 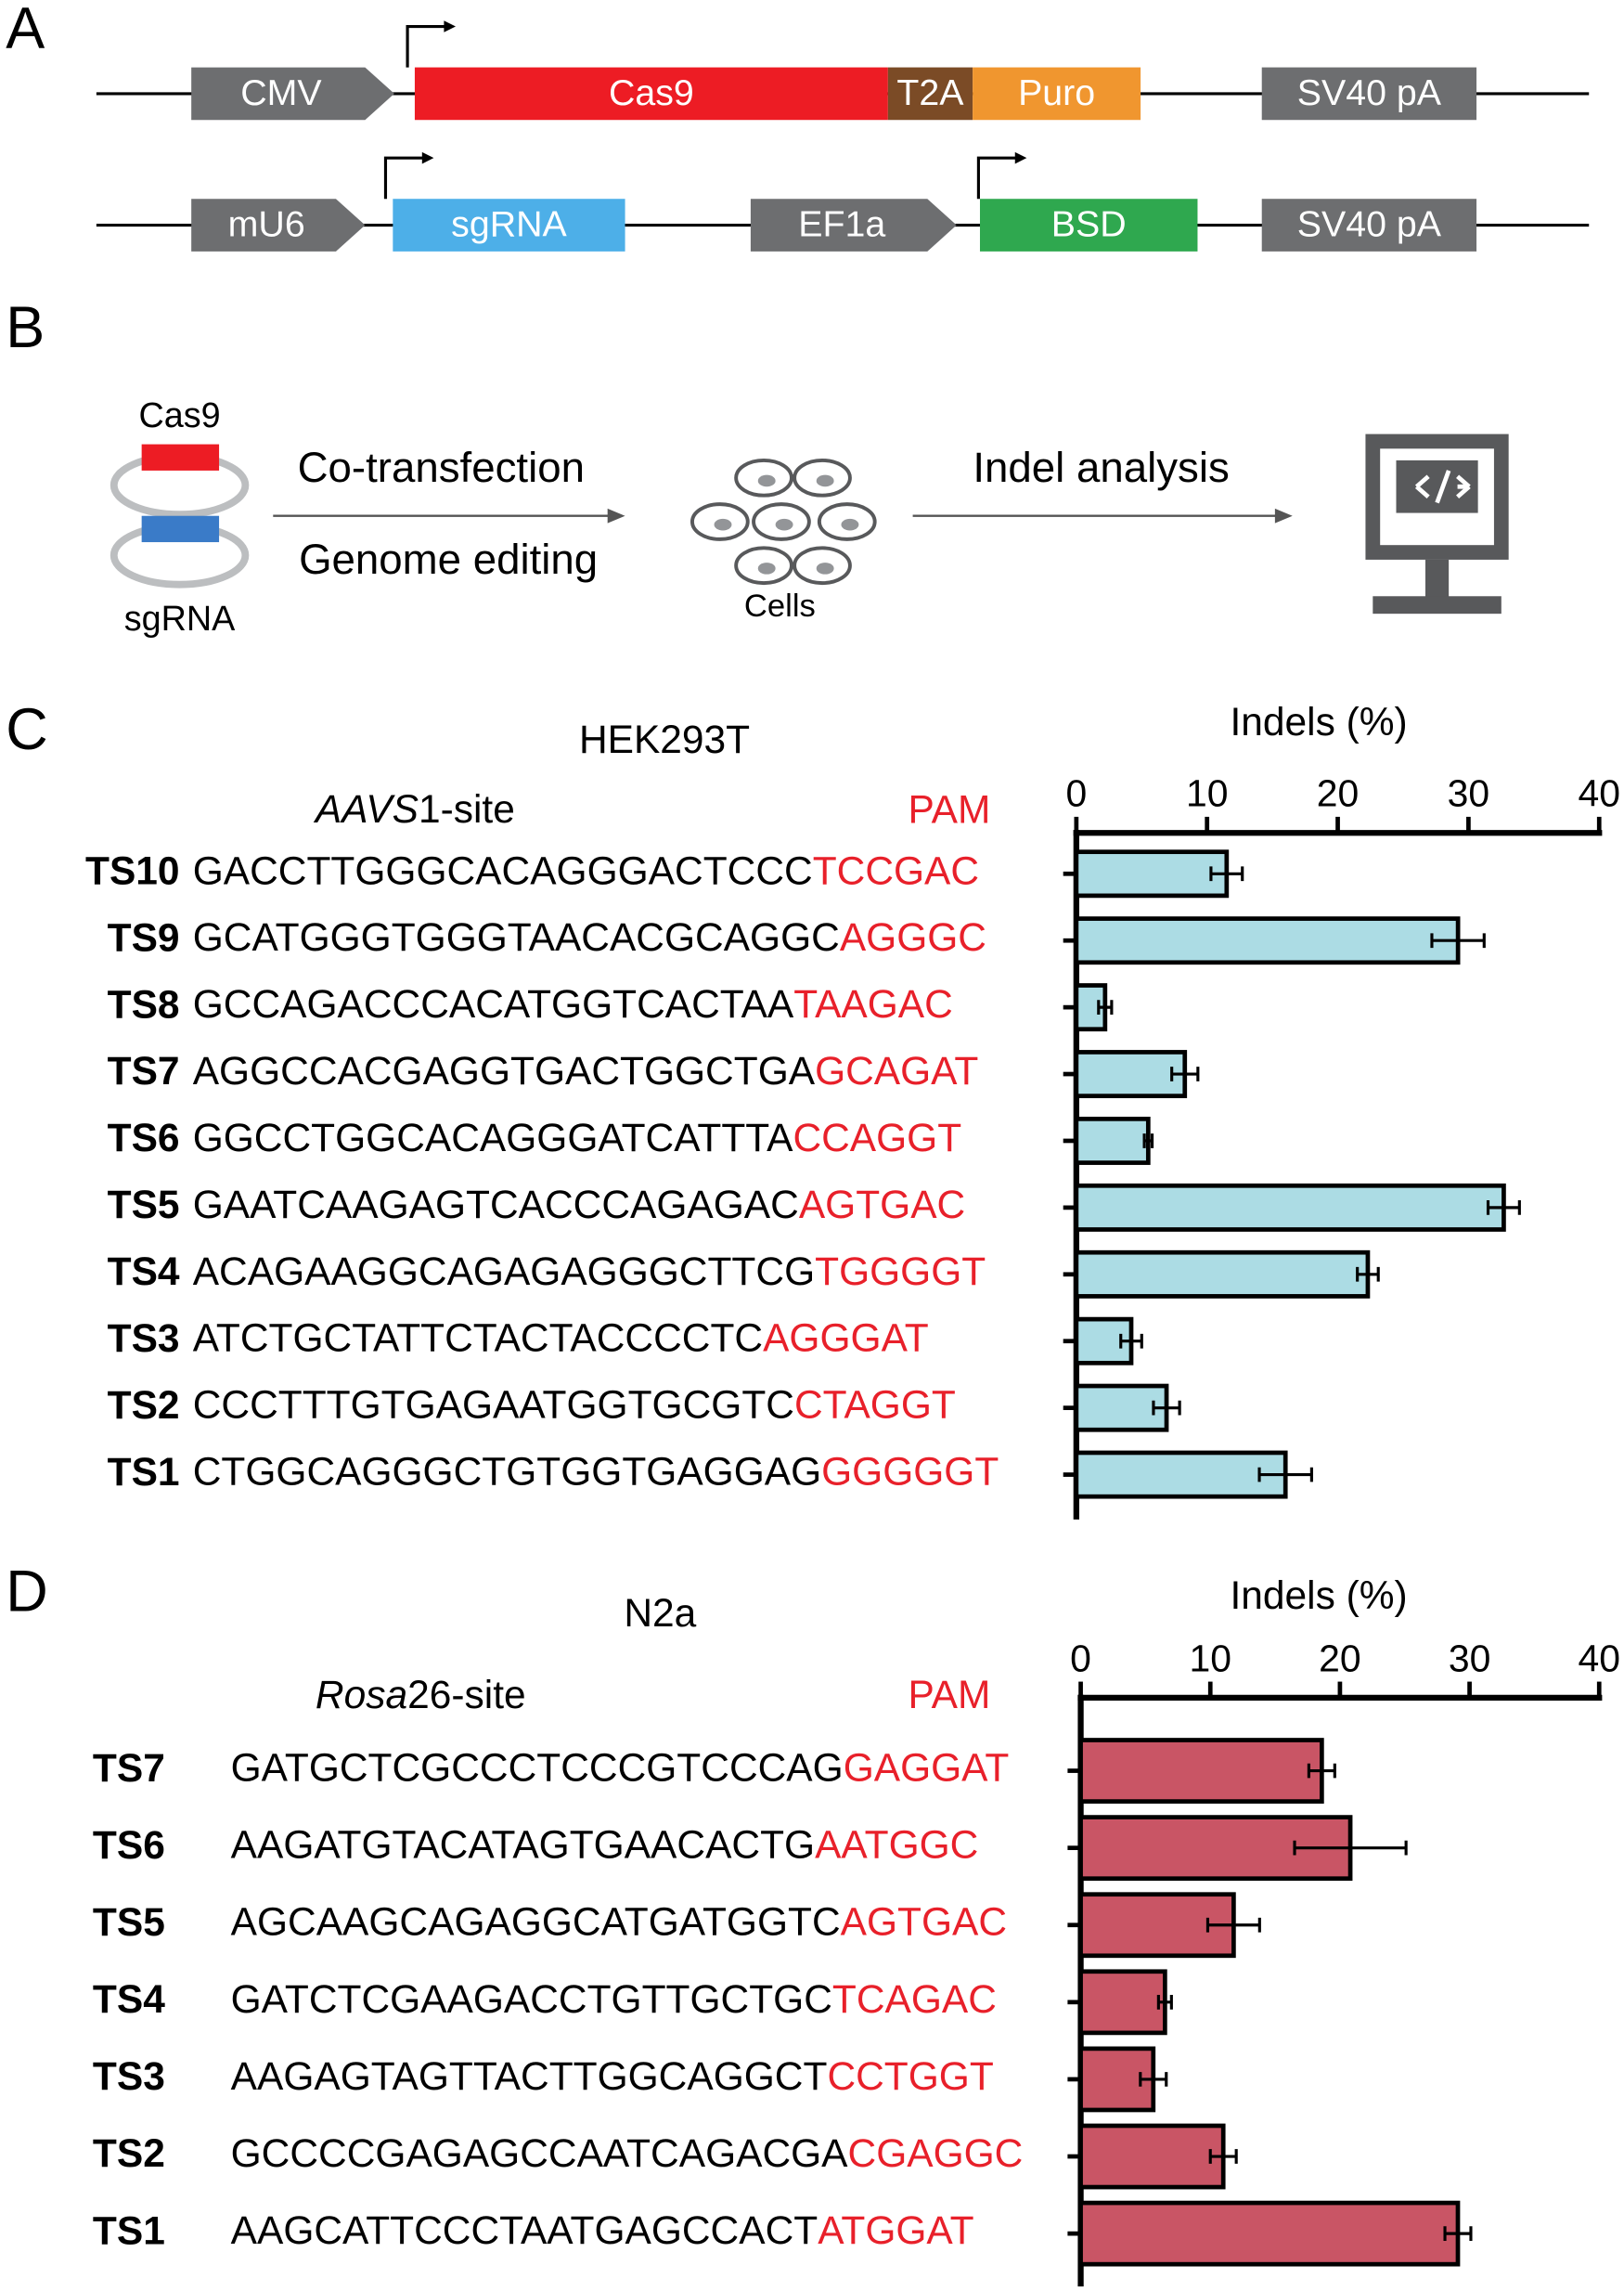 I want to click on sequence: GCATGGGTGGGTAACACGCAGGCAGGGC, so click(x=590, y=938).